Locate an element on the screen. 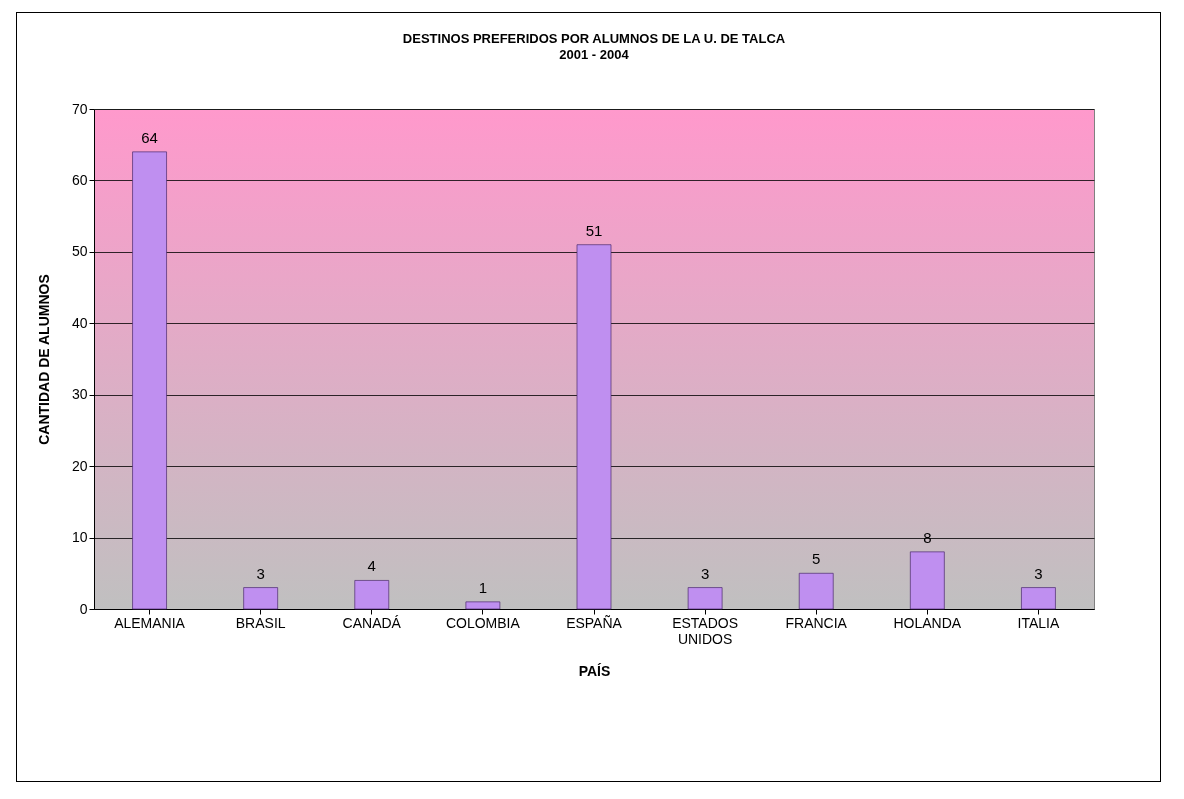 This screenshot has width=1184, height=799. y-tick-label: 0 is located at coordinates (83, 608).